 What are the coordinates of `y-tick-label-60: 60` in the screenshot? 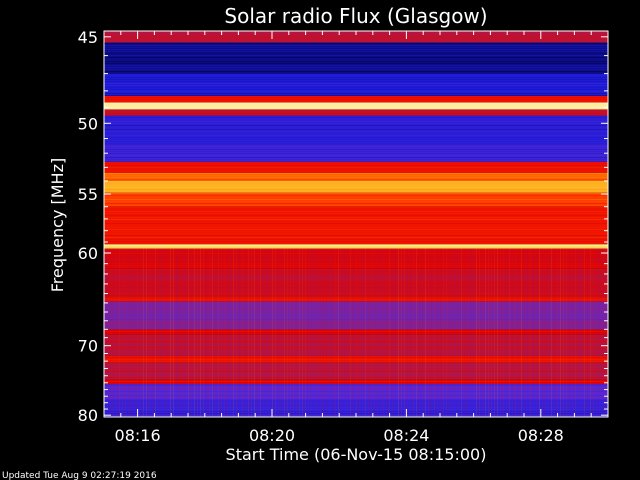 It's located at (88, 253).